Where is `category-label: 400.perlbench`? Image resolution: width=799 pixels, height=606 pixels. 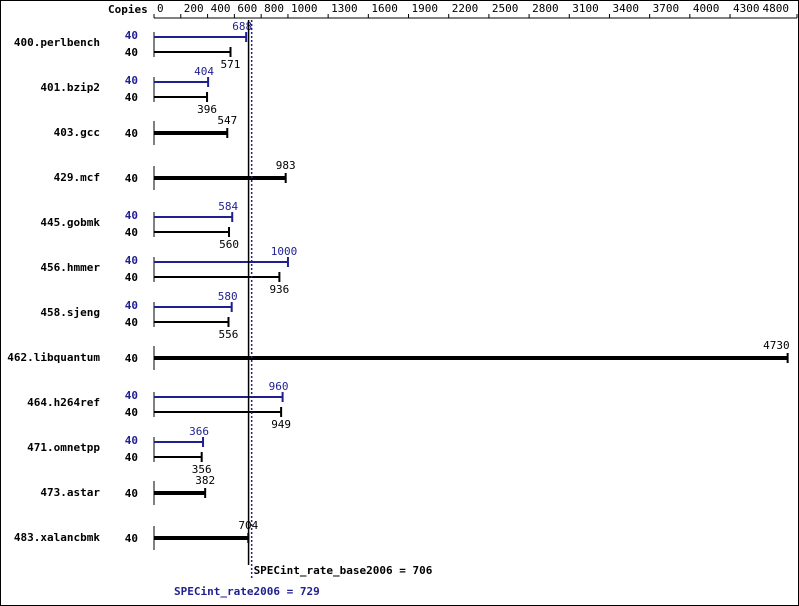
category-label: 400.perlbench is located at coordinates (57, 42).